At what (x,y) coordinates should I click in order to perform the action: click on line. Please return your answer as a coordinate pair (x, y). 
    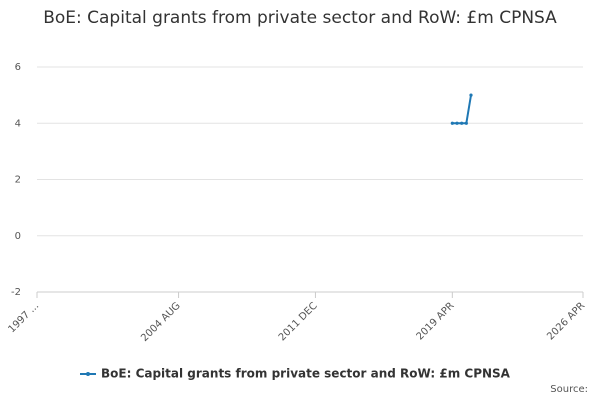
    Looking at the image, I should click on (462, 109).